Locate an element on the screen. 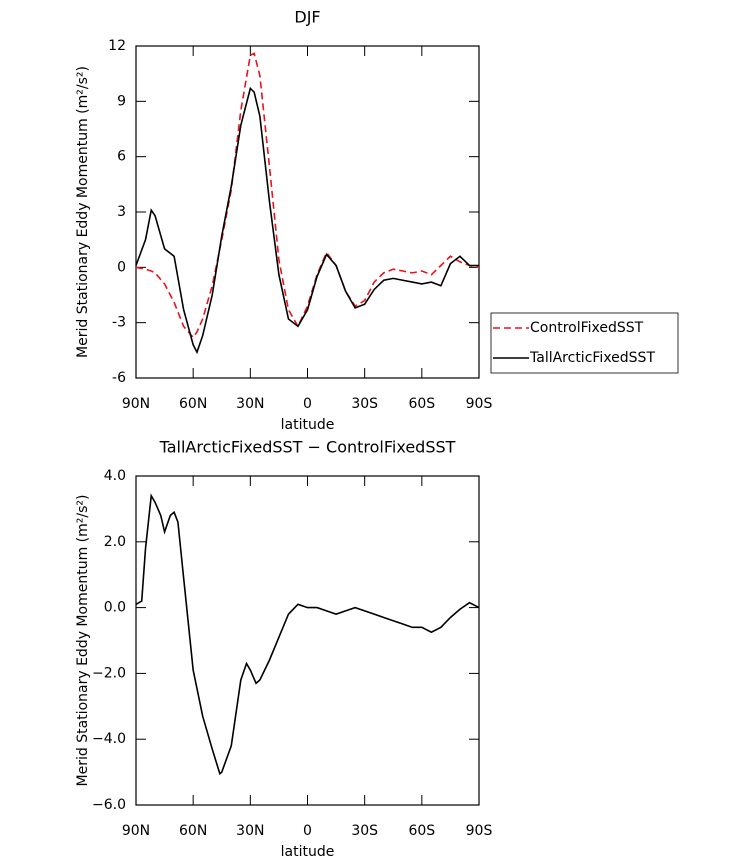  y-tick-label: -6 is located at coordinates (119, 378).